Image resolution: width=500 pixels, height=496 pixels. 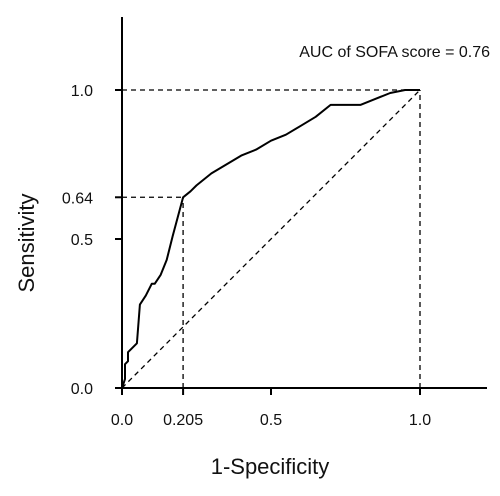 What do you see at coordinates (122, 420) in the screenshot?
I see `x-tick-label: 0.0` at bounding box center [122, 420].